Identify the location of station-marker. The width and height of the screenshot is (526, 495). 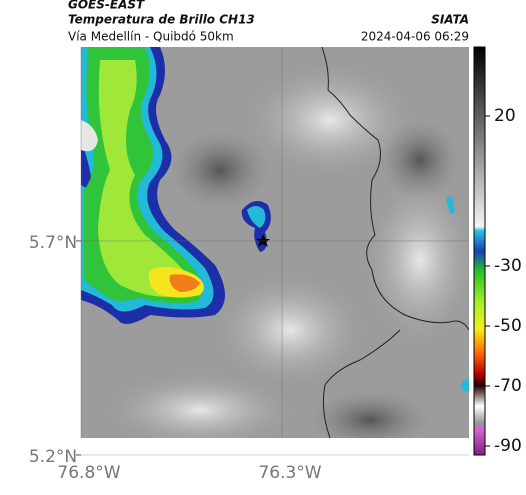
(263, 240).